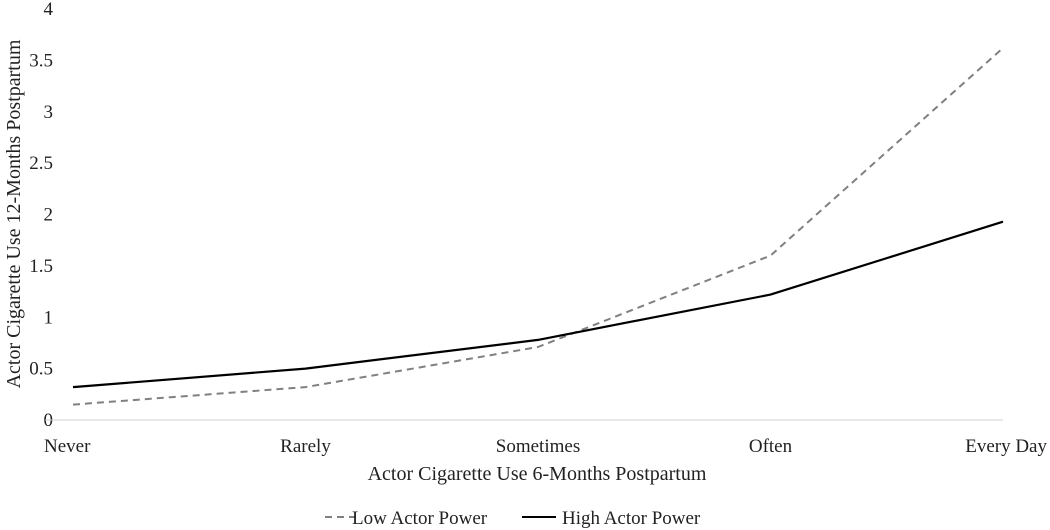 The width and height of the screenshot is (1050, 530). I want to click on y-tick-label: 2.5, so click(41, 163).